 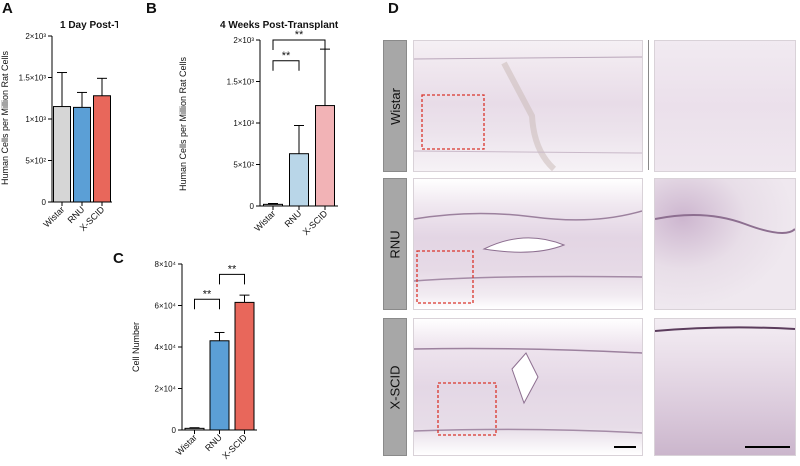 What do you see at coordinates (35, 161) in the screenshot?
I see `chart-a-ytick-label-1: 5×10²` at bounding box center [35, 161].